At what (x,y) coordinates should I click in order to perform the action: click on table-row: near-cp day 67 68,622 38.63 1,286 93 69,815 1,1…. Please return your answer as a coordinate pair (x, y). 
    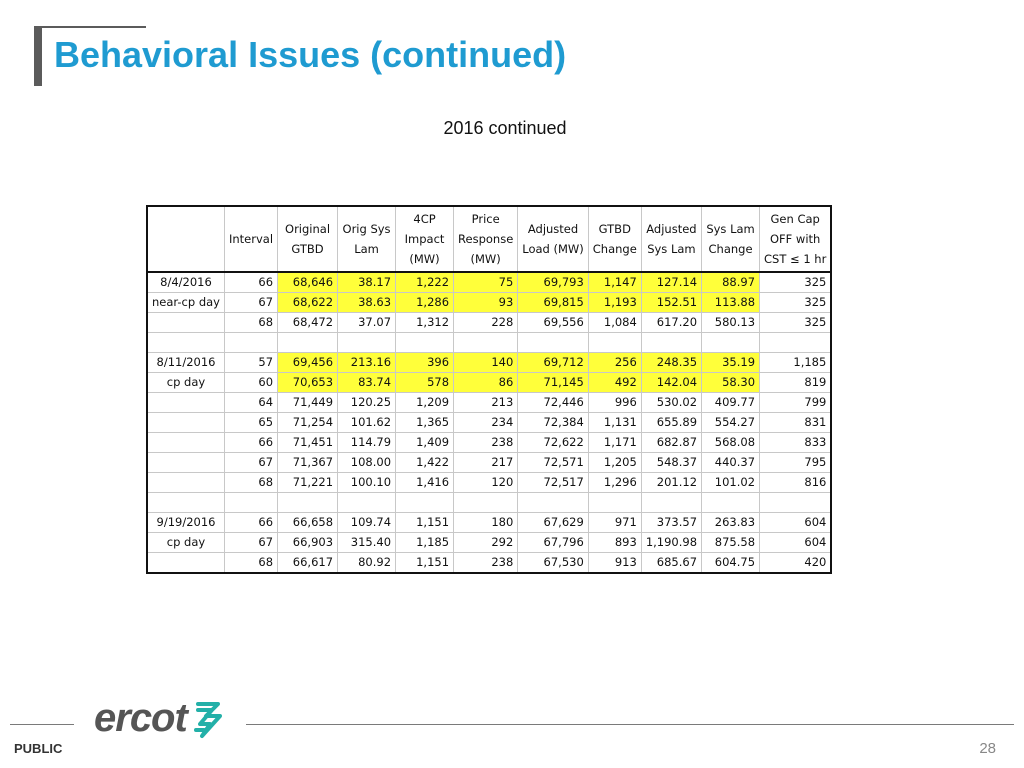
    Looking at the image, I should click on (489, 302).